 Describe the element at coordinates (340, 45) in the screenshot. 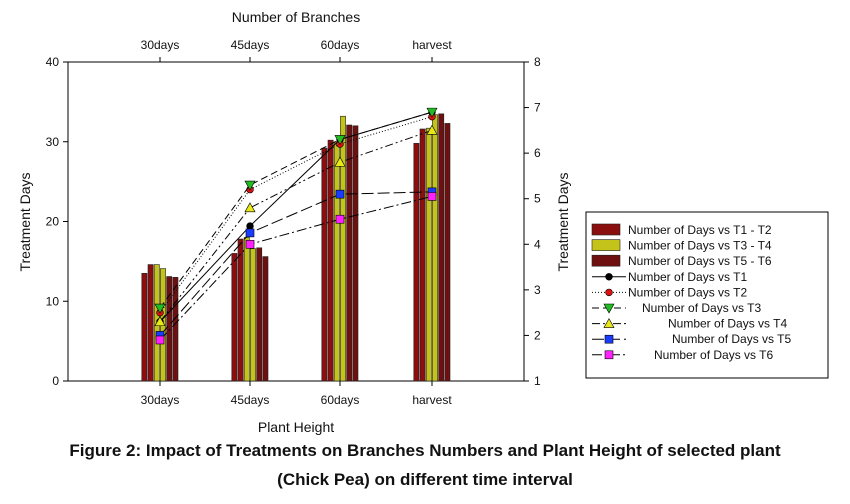

I see `top-x-tick-label: 60days` at that location.